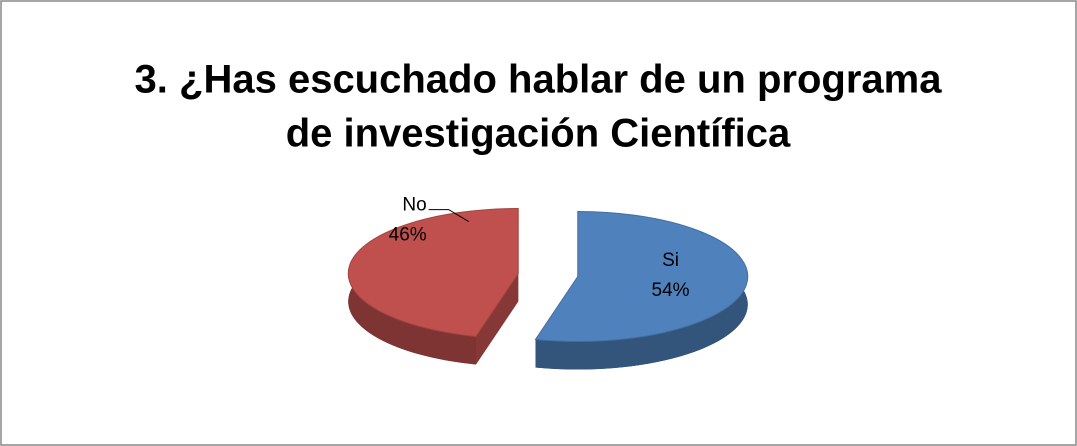  I want to click on category-label: No, so click(414, 205).